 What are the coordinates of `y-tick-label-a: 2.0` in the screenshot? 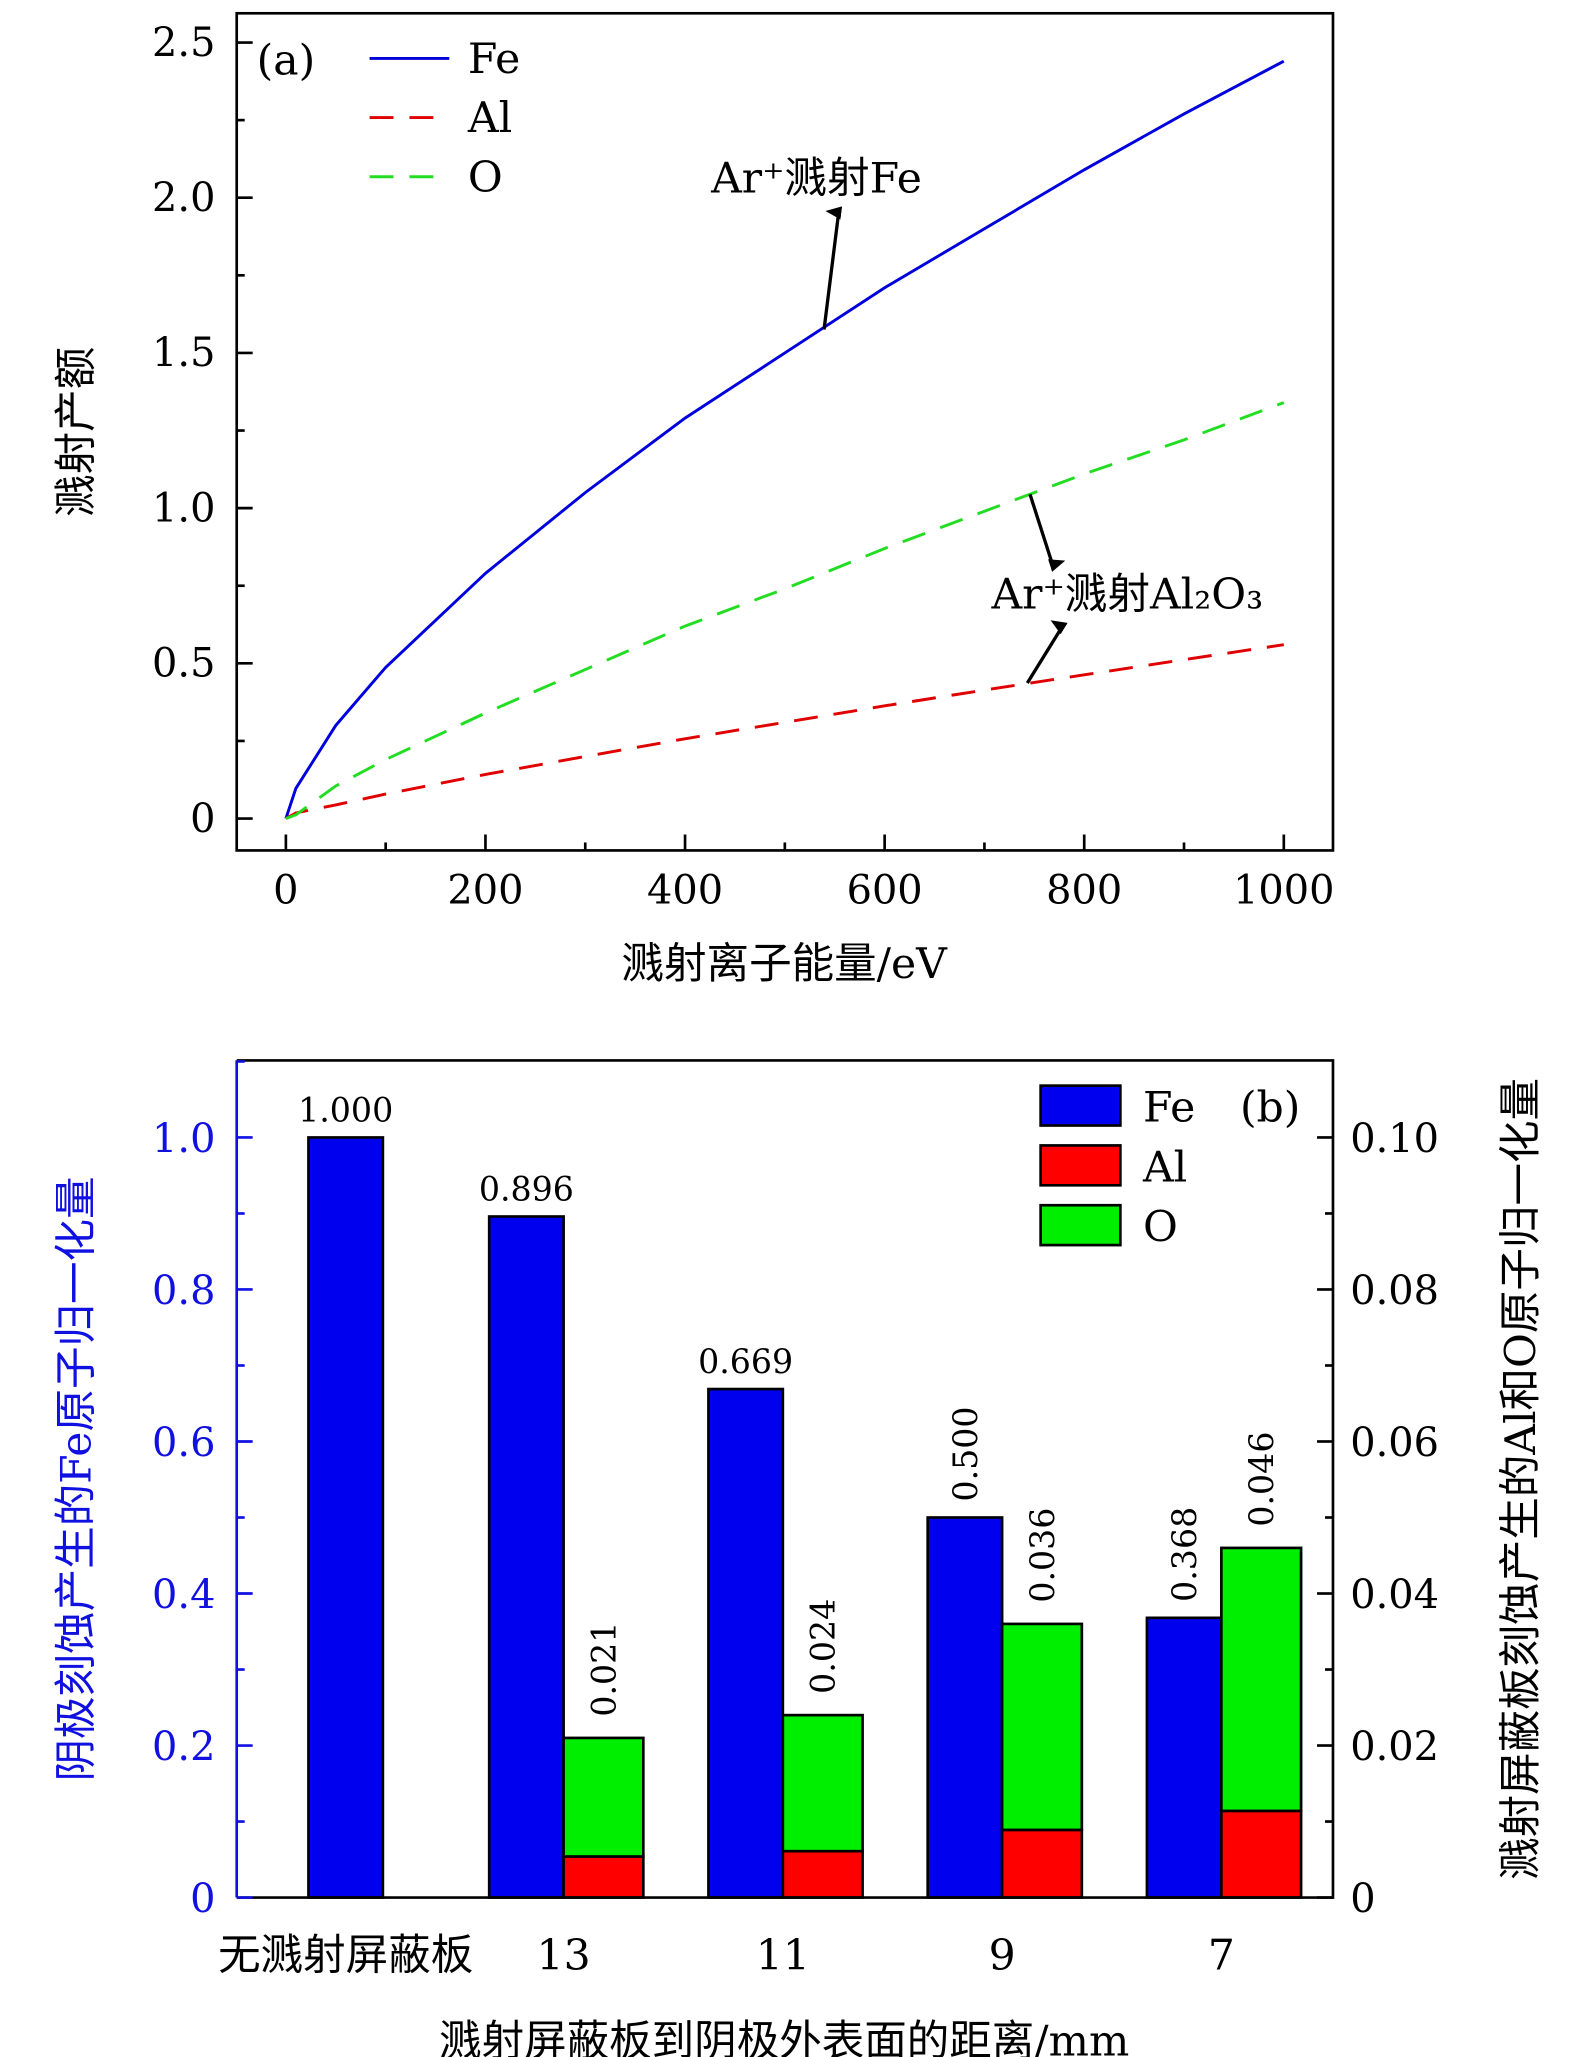 It's located at (183, 198).